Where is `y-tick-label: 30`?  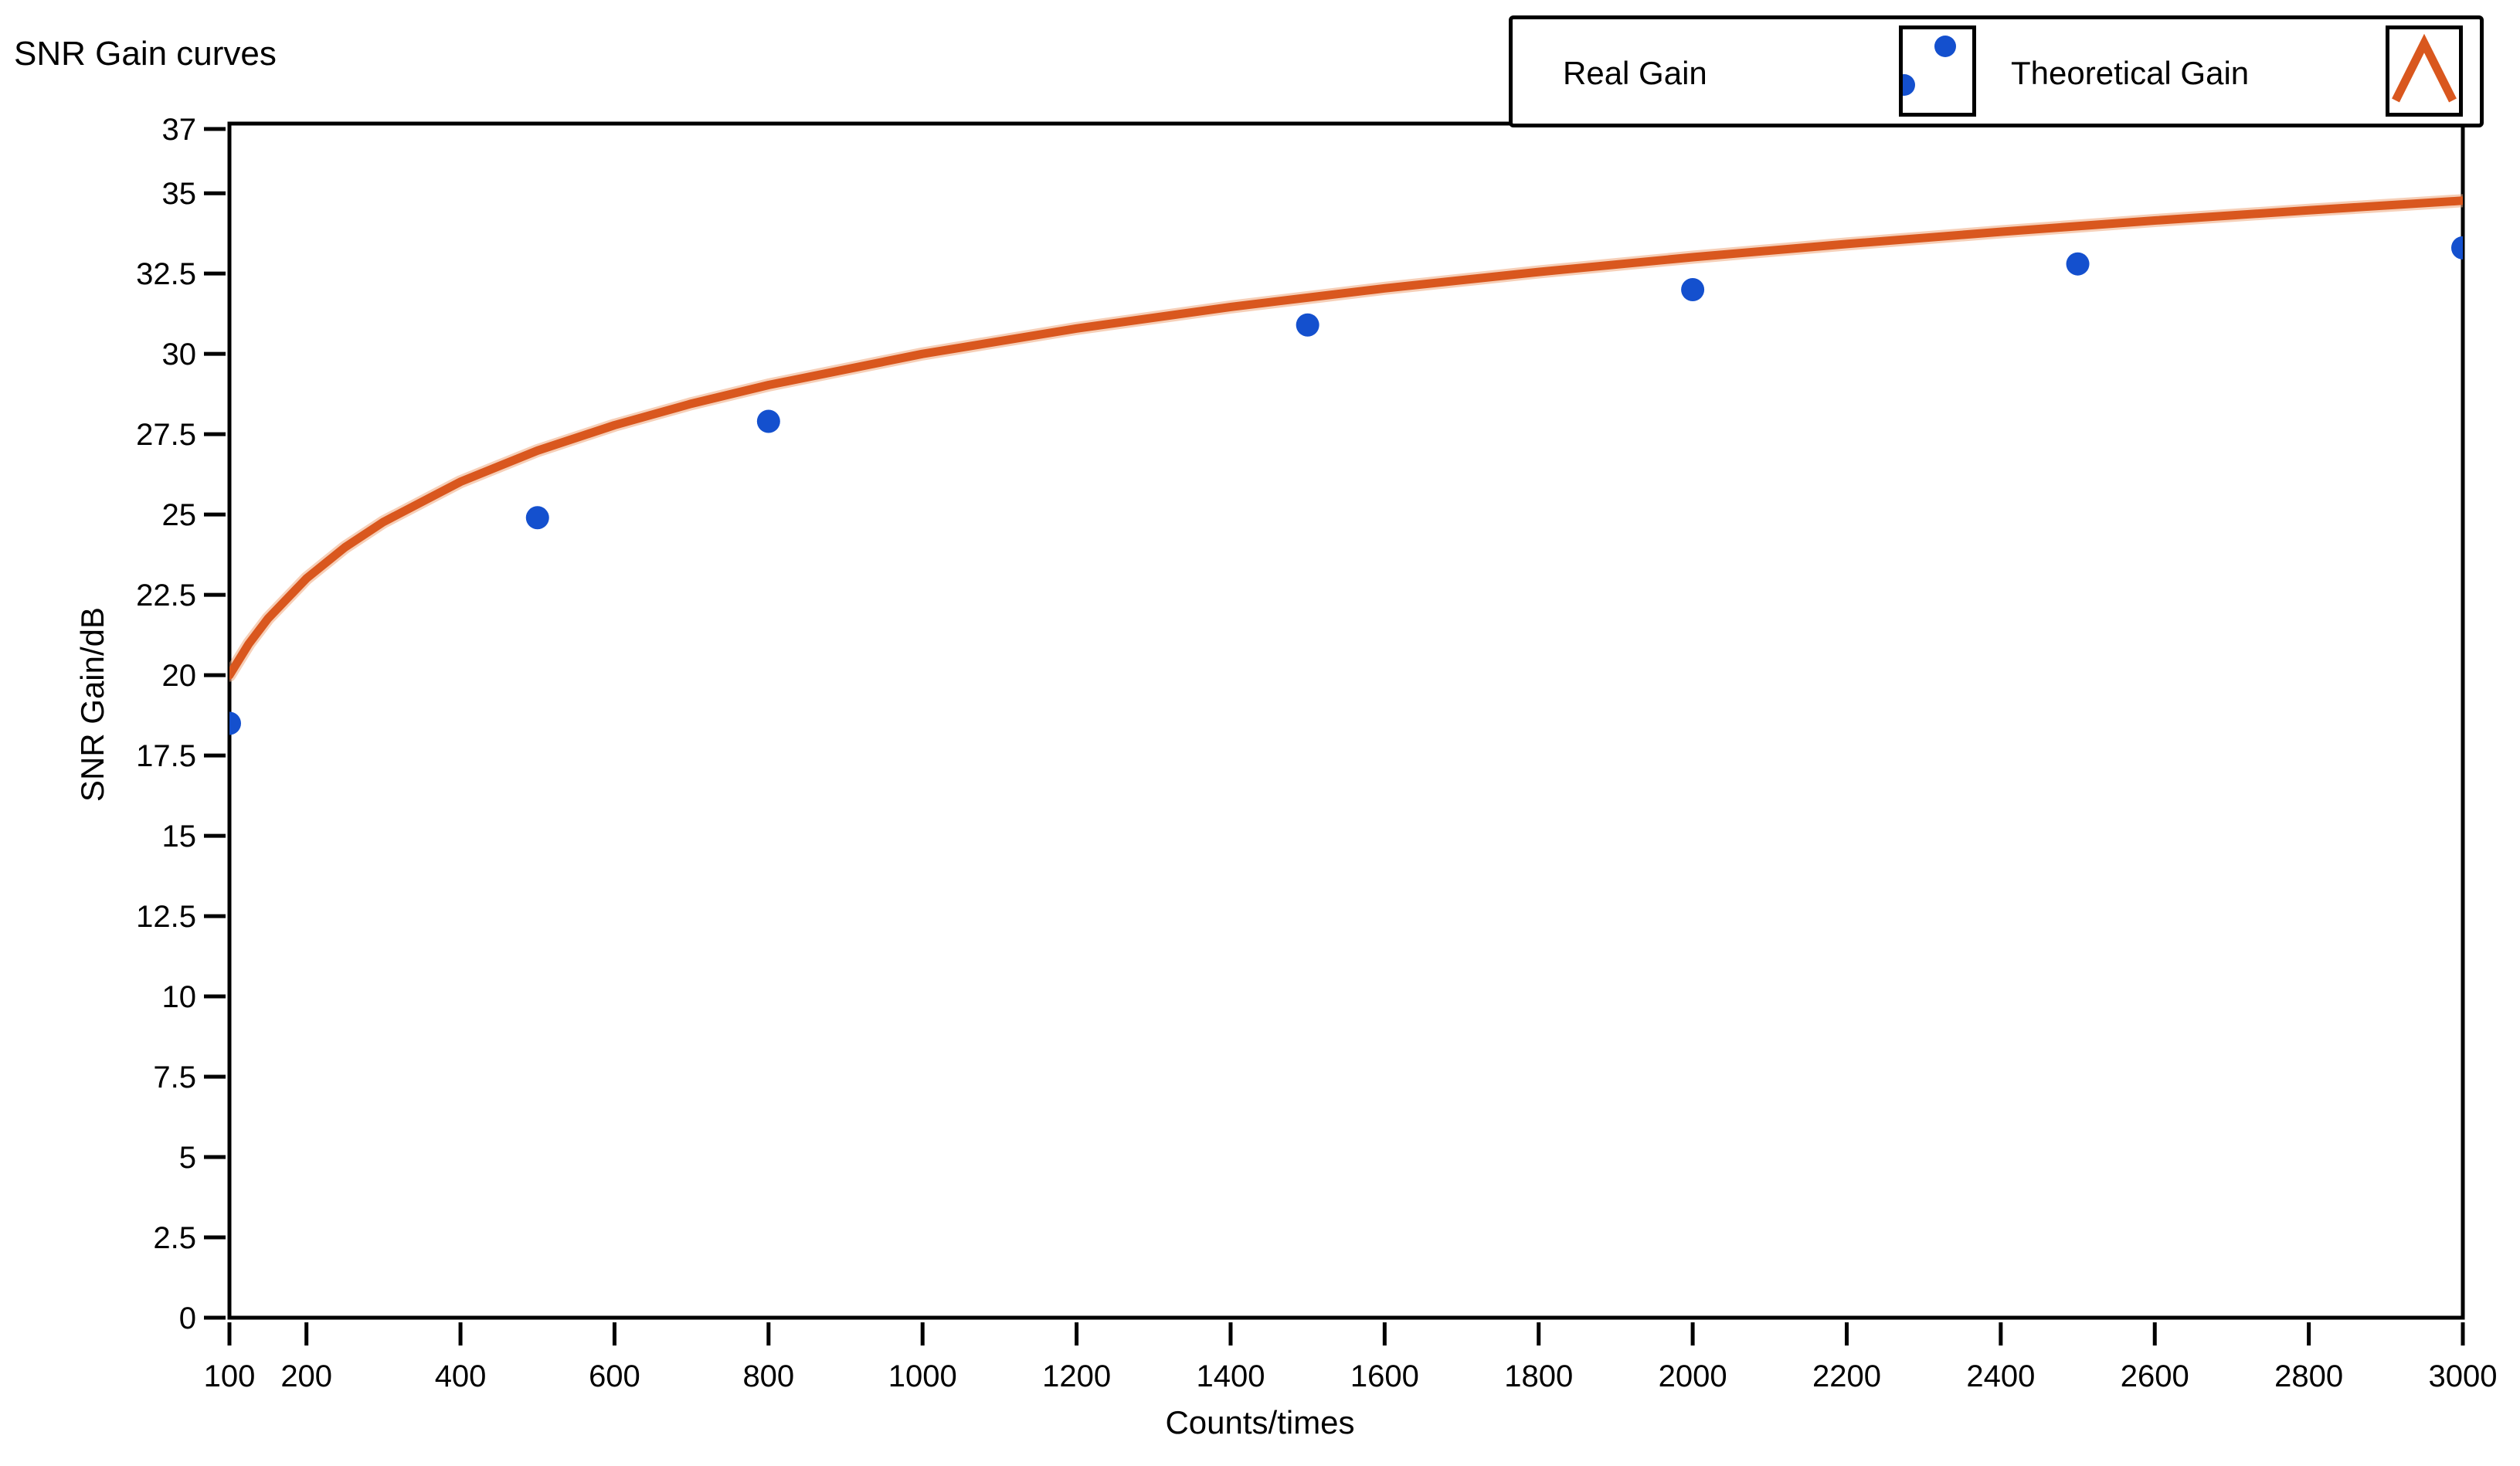 y-tick-label: 30 is located at coordinates (179, 355).